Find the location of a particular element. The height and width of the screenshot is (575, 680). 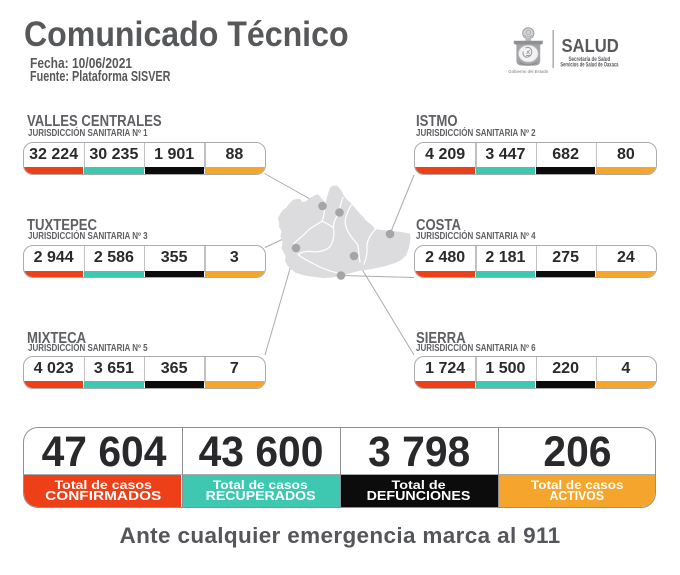

svg-text: SALUD is located at coordinates (589, 45).